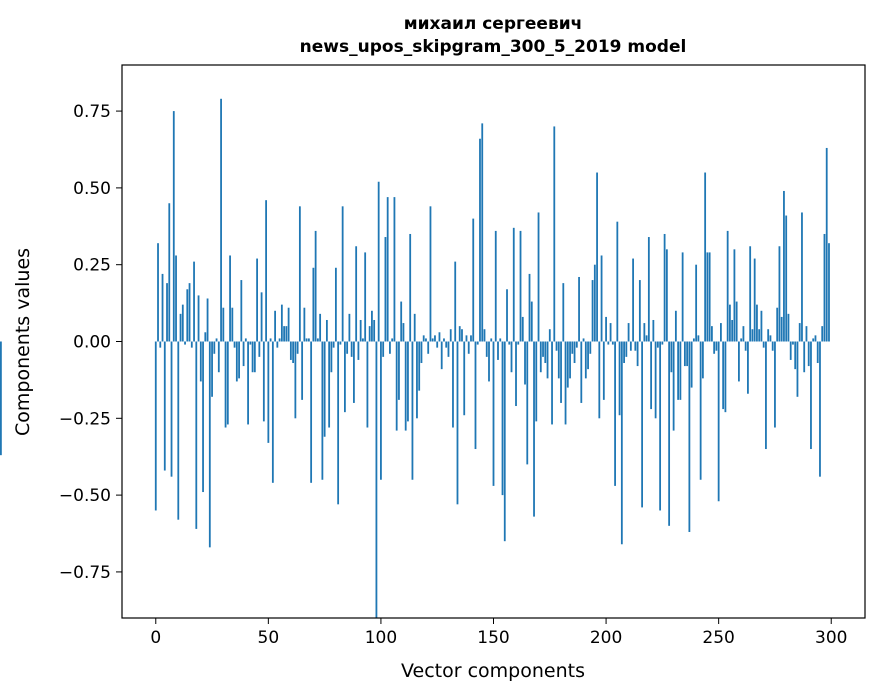  What do you see at coordinates (718, 638) in the screenshot?
I see `x-tick-label: 250` at bounding box center [718, 638].